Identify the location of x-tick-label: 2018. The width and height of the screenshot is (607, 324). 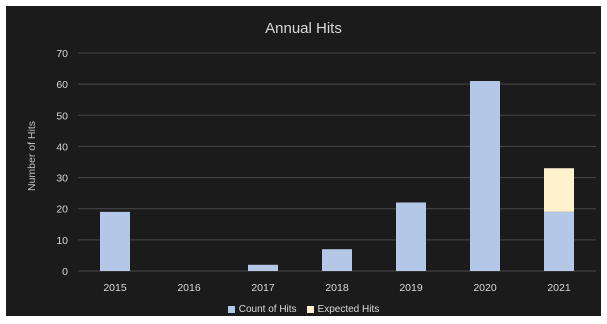
(337, 288).